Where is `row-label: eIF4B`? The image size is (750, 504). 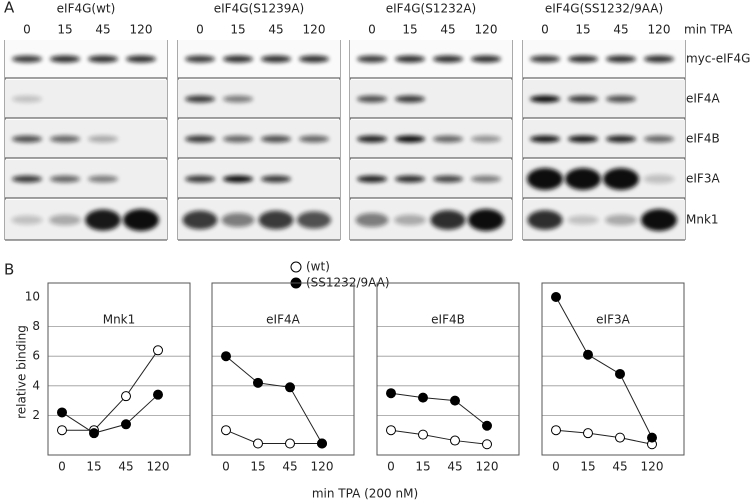 row-label: eIF4B is located at coordinates (703, 139).